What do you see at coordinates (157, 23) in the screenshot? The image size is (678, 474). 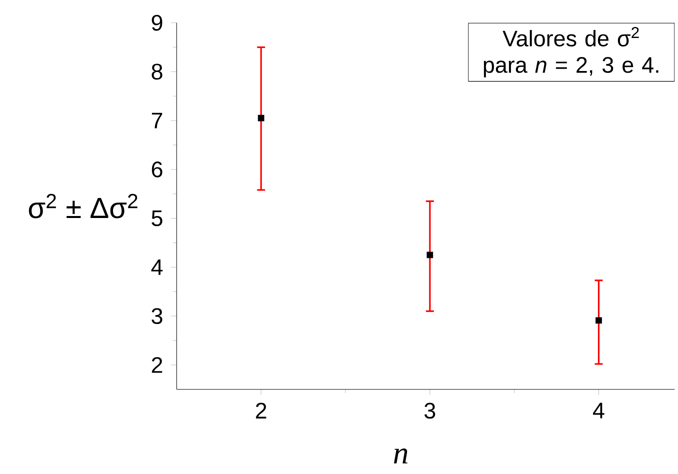 I see `y-tick-label: 9` at bounding box center [157, 23].